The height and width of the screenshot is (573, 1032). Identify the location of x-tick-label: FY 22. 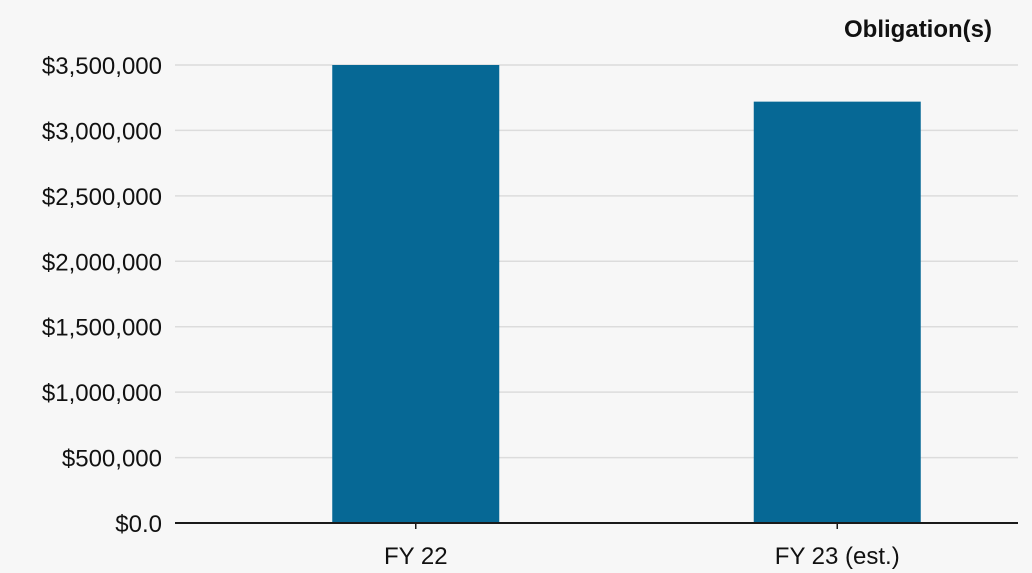
(416, 556).